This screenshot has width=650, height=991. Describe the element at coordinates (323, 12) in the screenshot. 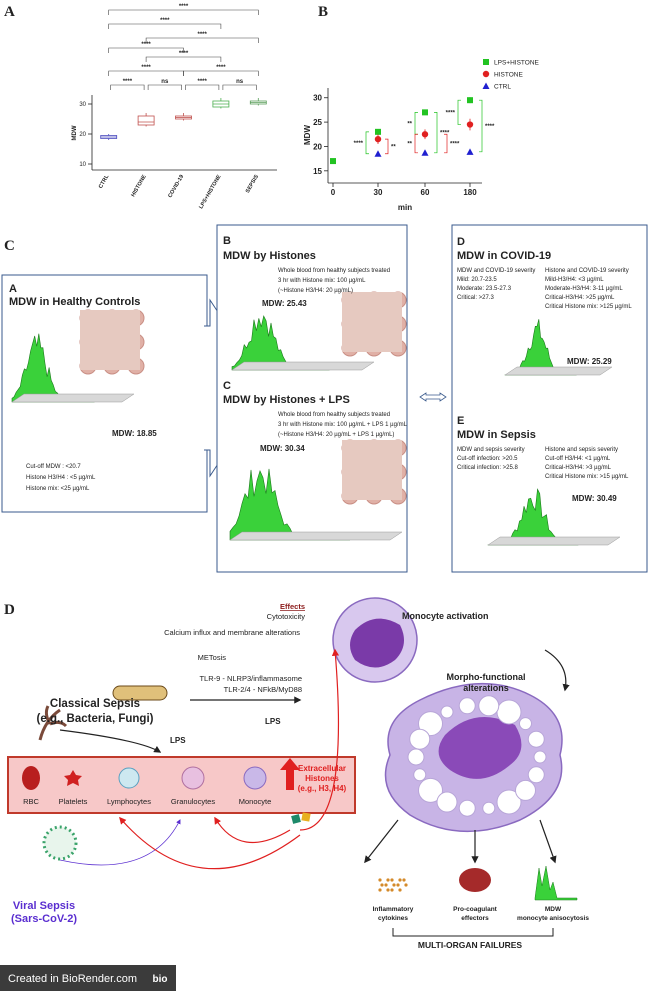

I see `panel-label: B` at that location.